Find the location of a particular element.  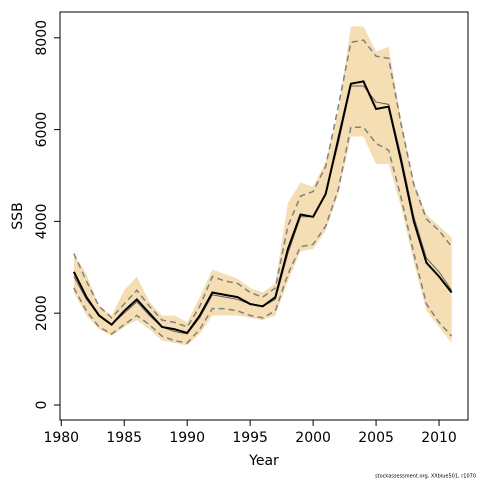

x-tick-label: 1980 is located at coordinates (61, 438).